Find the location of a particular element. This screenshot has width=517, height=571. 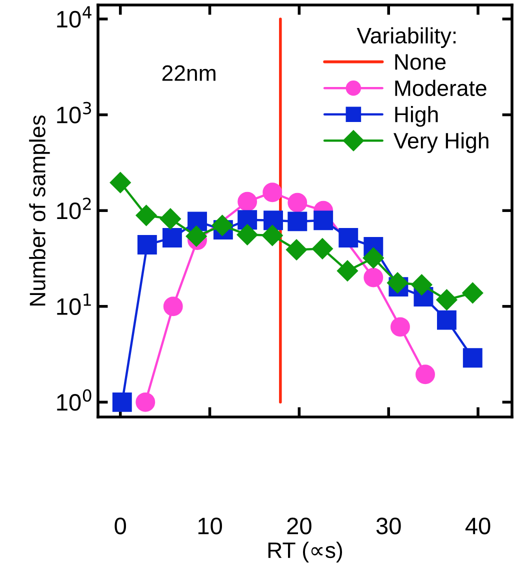

y-tick-label: 10$^{1}$ is located at coordinates (74, 304).